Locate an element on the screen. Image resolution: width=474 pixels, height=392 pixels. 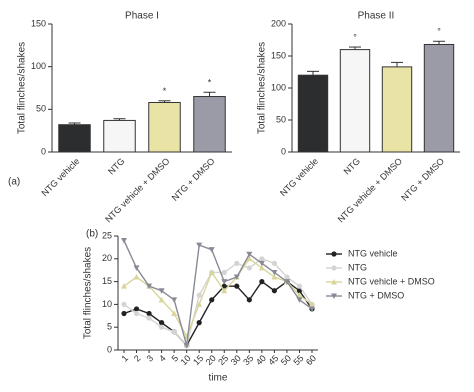
x-tick-label: 2 is located at coordinates (137, 358).